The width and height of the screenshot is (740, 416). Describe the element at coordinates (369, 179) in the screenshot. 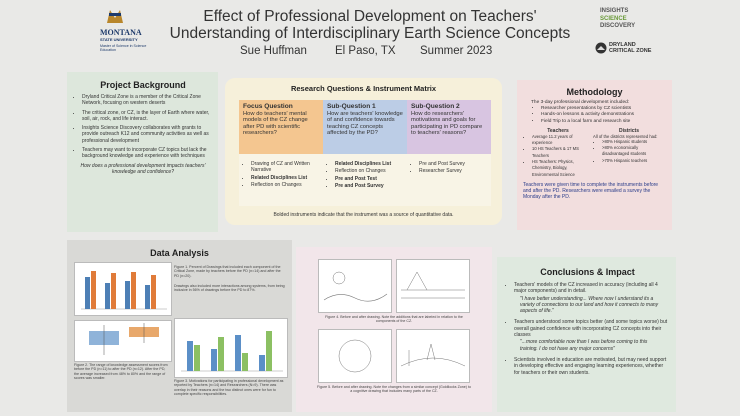

I see `instrument: Pre and Post Test` at that location.